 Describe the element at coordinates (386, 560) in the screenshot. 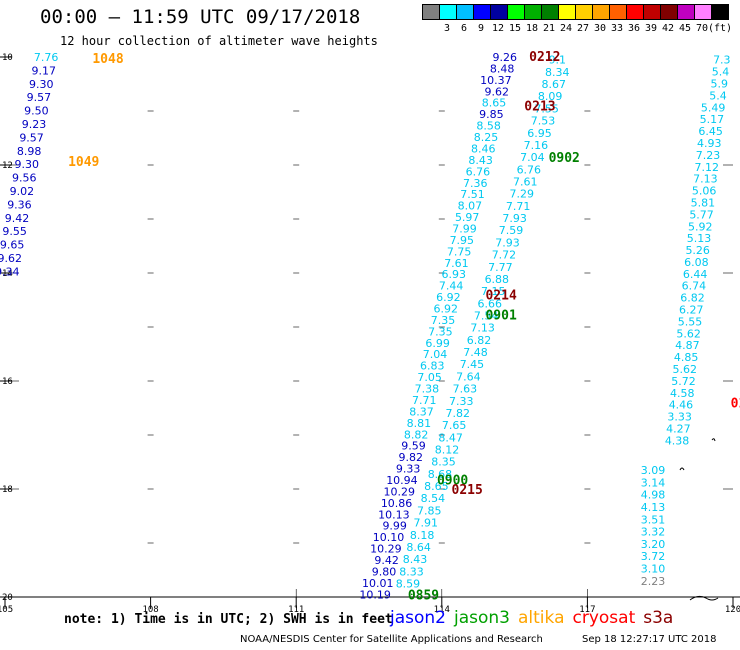

I see `wave-height-value: 9.42` at that location.